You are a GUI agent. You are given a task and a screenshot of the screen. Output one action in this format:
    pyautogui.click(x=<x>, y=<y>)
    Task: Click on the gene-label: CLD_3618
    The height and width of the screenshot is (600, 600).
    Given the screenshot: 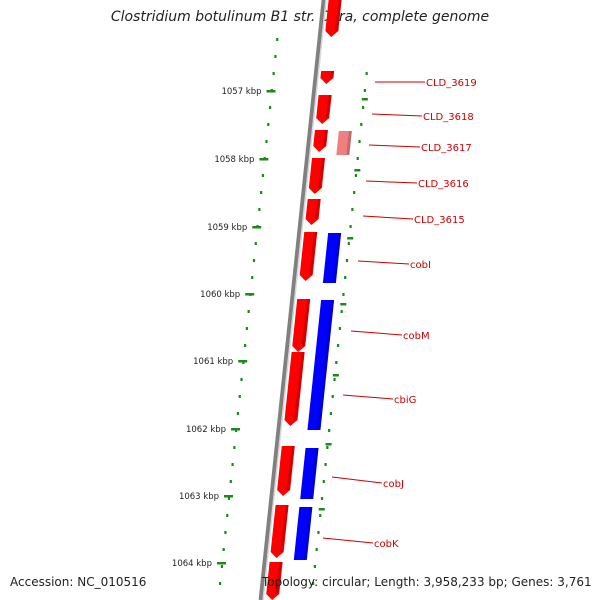 What is the action you would take?
    pyautogui.click(x=448, y=117)
    